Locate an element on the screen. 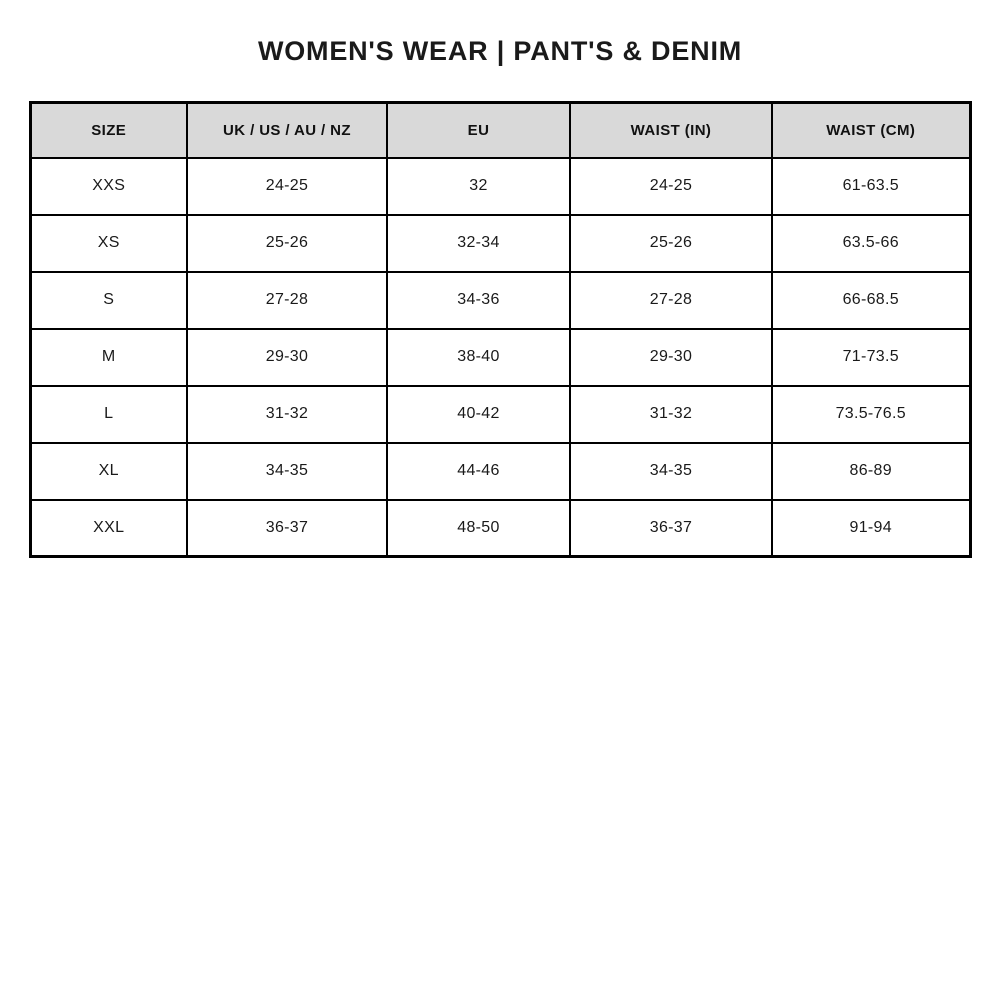  eu-cell: 32-34 is located at coordinates (478, 243).